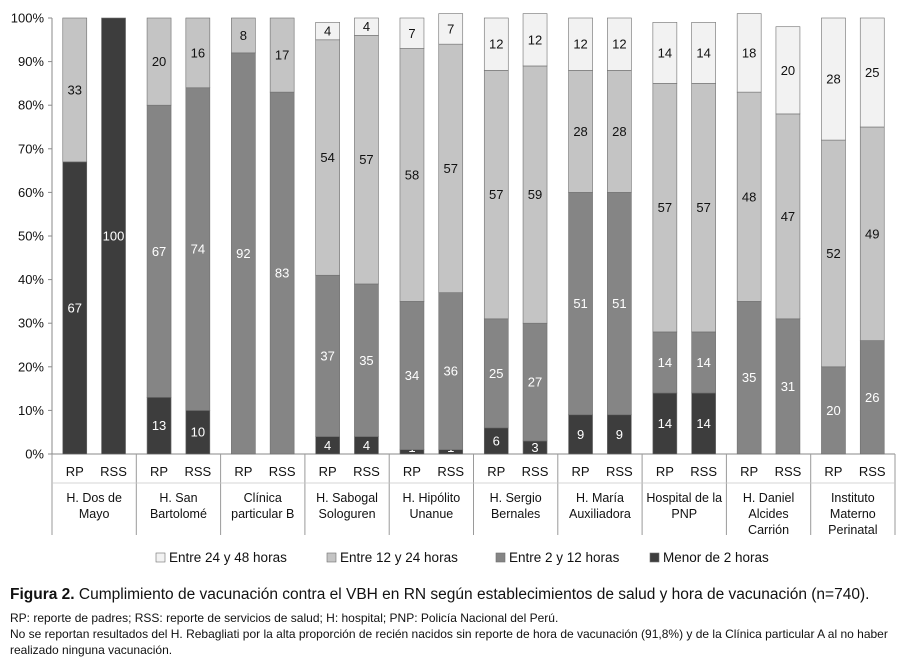  I want to click on bar-data-label: 34, so click(412, 375).